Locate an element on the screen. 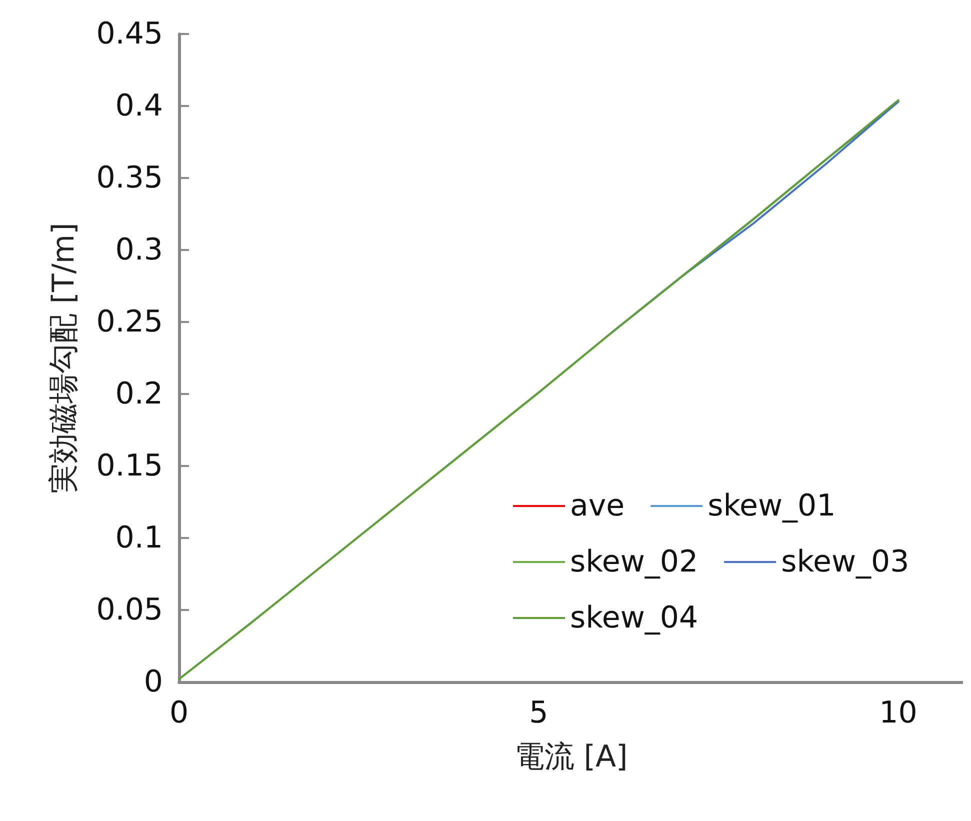 The height and width of the screenshot is (821, 971). legend-label: skew_04 is located at coordinates (634, 618).